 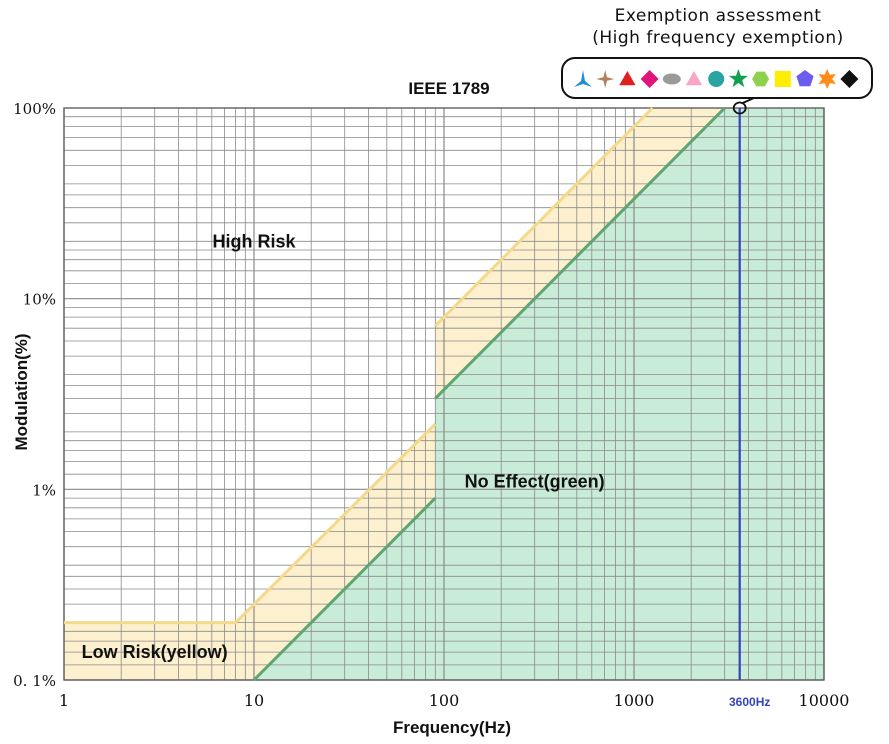 I want to click on low-risk-label: Low Risk(yellow), so click(x=155, y=652).